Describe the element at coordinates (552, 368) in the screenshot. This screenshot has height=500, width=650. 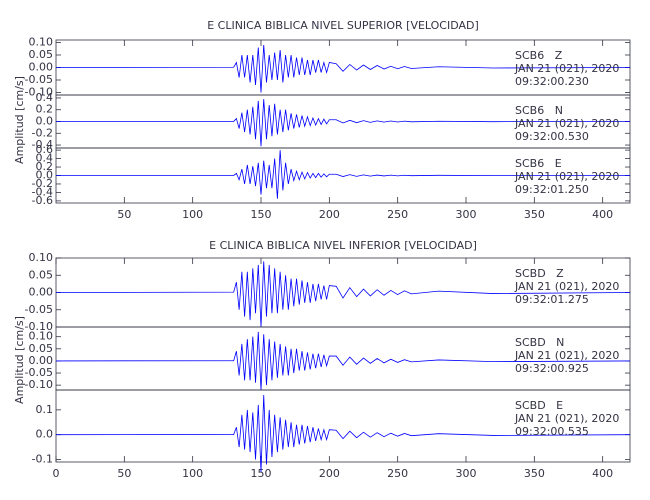
I see `time-label: 09:32:00.925` at that location.